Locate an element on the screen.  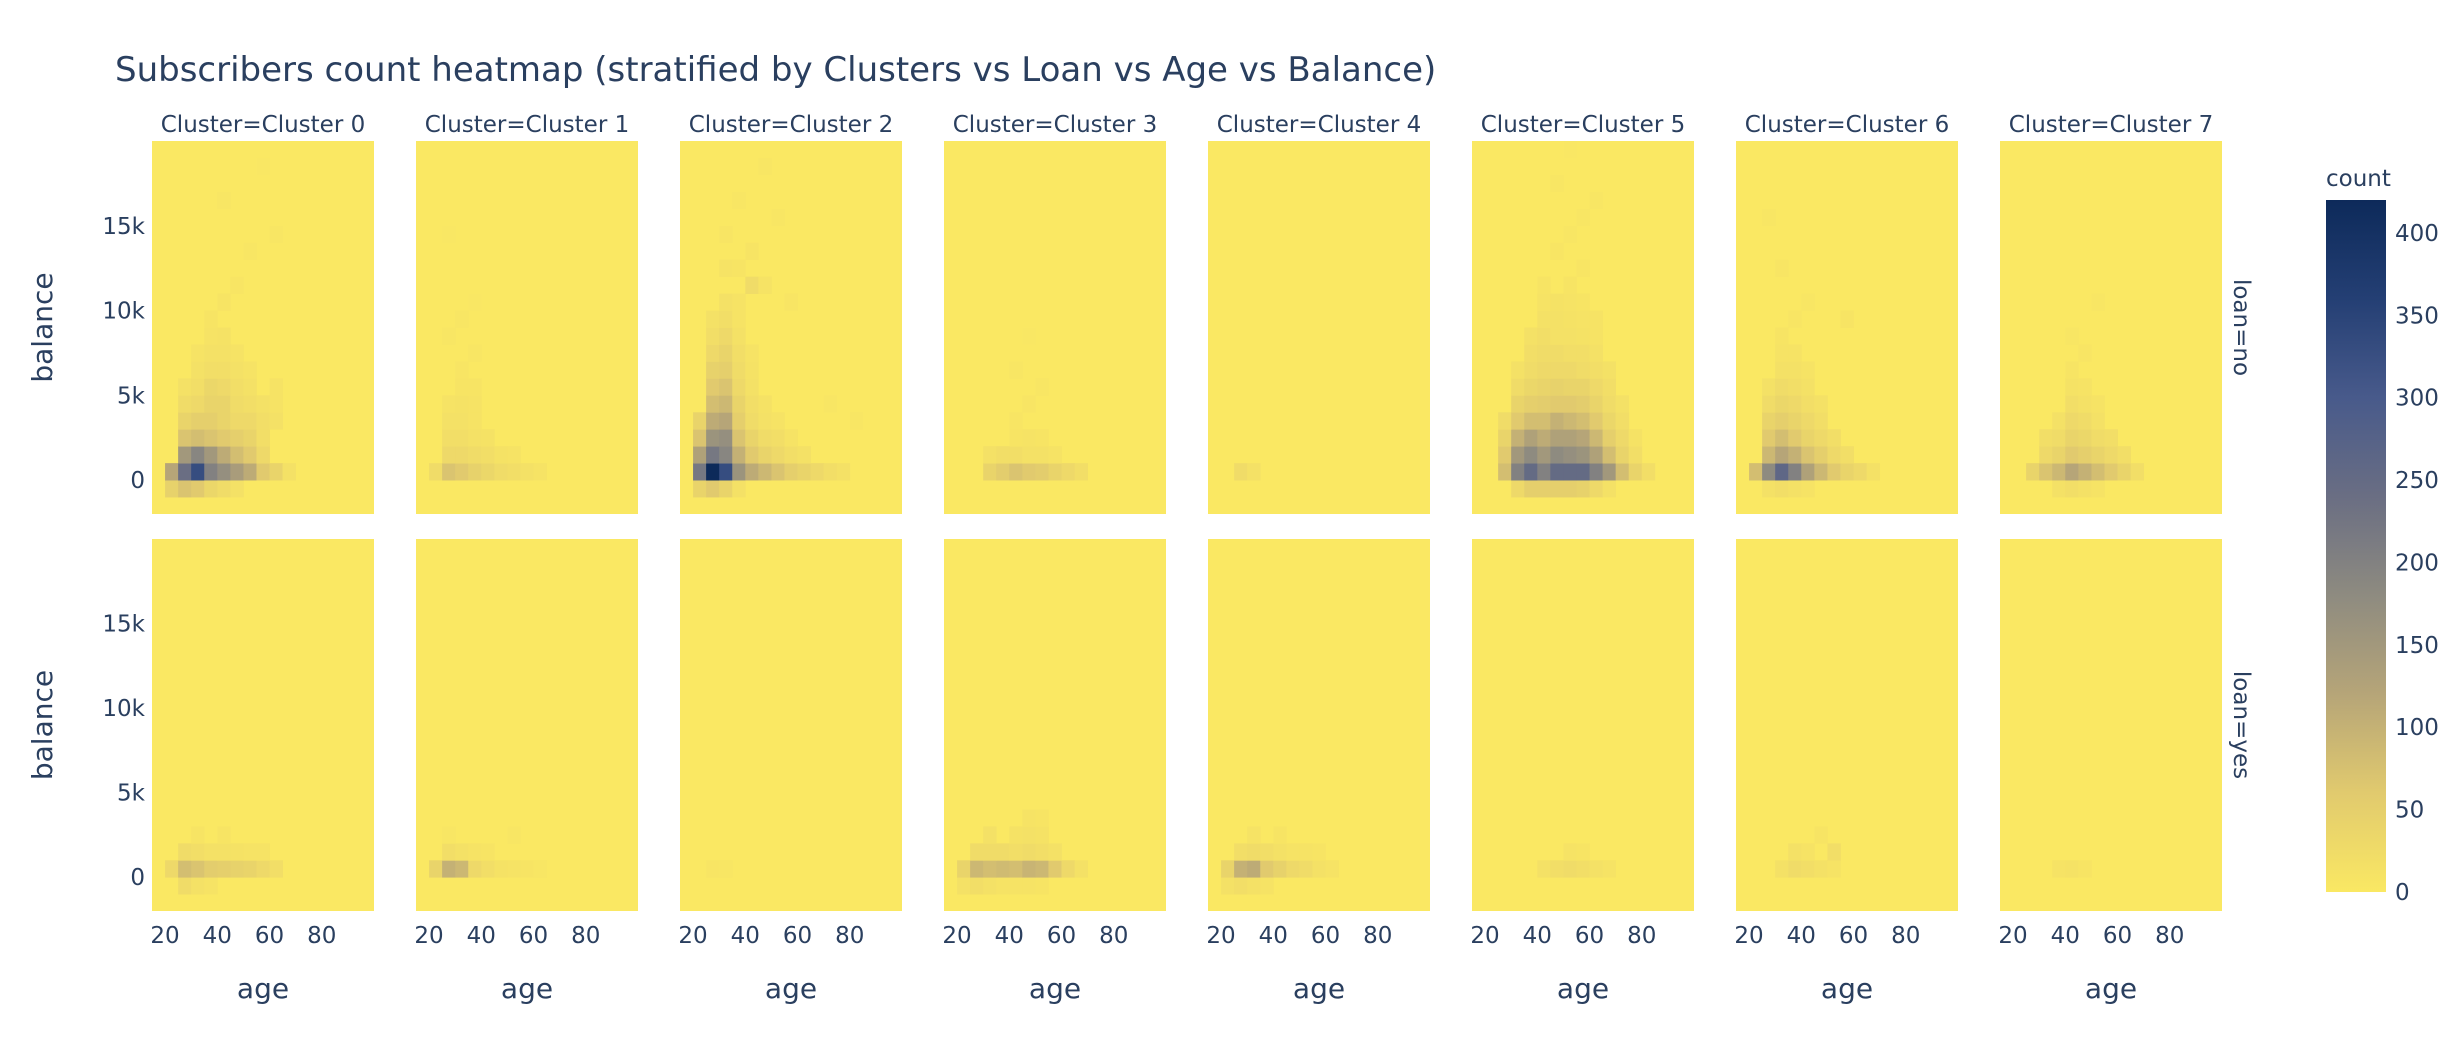
y-tick-label: 15k is located at coordinates (123, 625).